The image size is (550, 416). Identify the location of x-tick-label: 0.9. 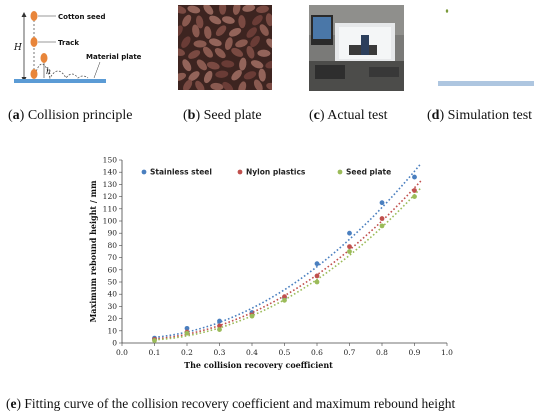
(415, 352).